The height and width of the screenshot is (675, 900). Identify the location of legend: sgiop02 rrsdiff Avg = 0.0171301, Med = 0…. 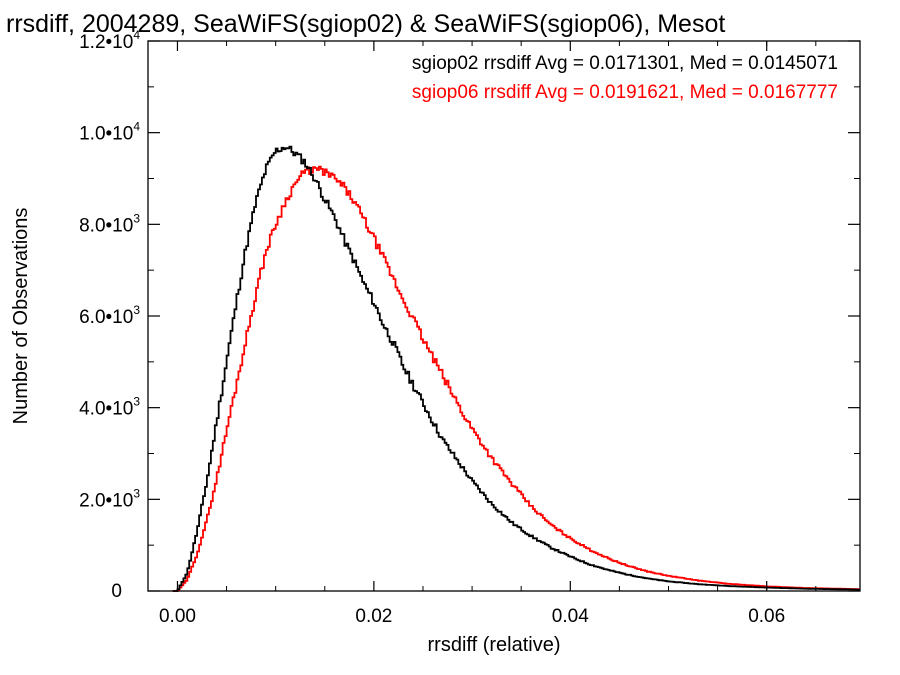
(625, 78).